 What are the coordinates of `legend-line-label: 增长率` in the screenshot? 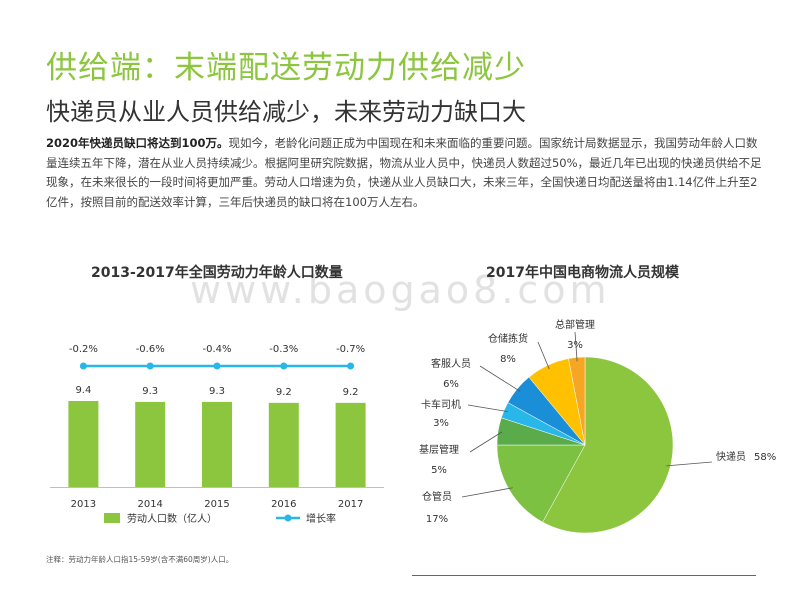 It's located at (321, 518).